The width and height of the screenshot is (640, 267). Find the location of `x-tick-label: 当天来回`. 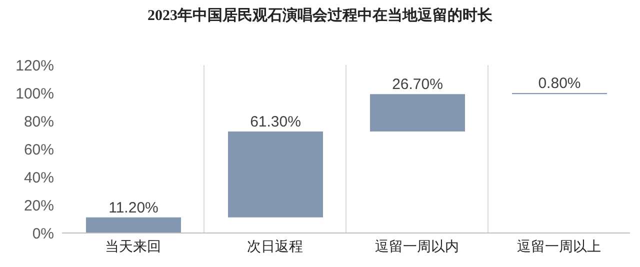

x-tick-label: 当天来回 is located at coordinates (133, 246).